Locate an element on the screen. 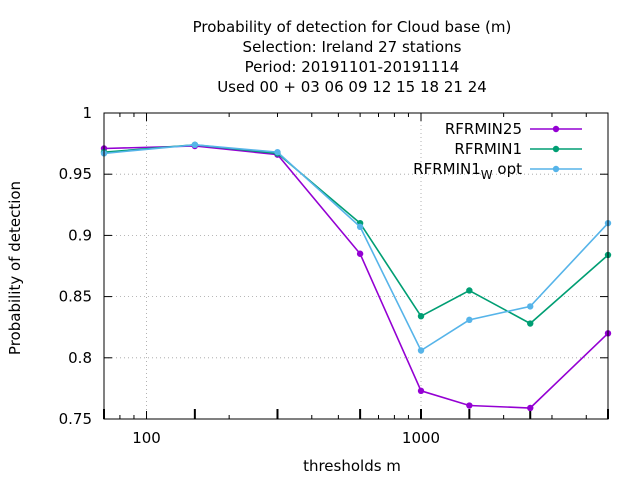  y-tick-label: 0.95 is located at coordinates (75, 174).